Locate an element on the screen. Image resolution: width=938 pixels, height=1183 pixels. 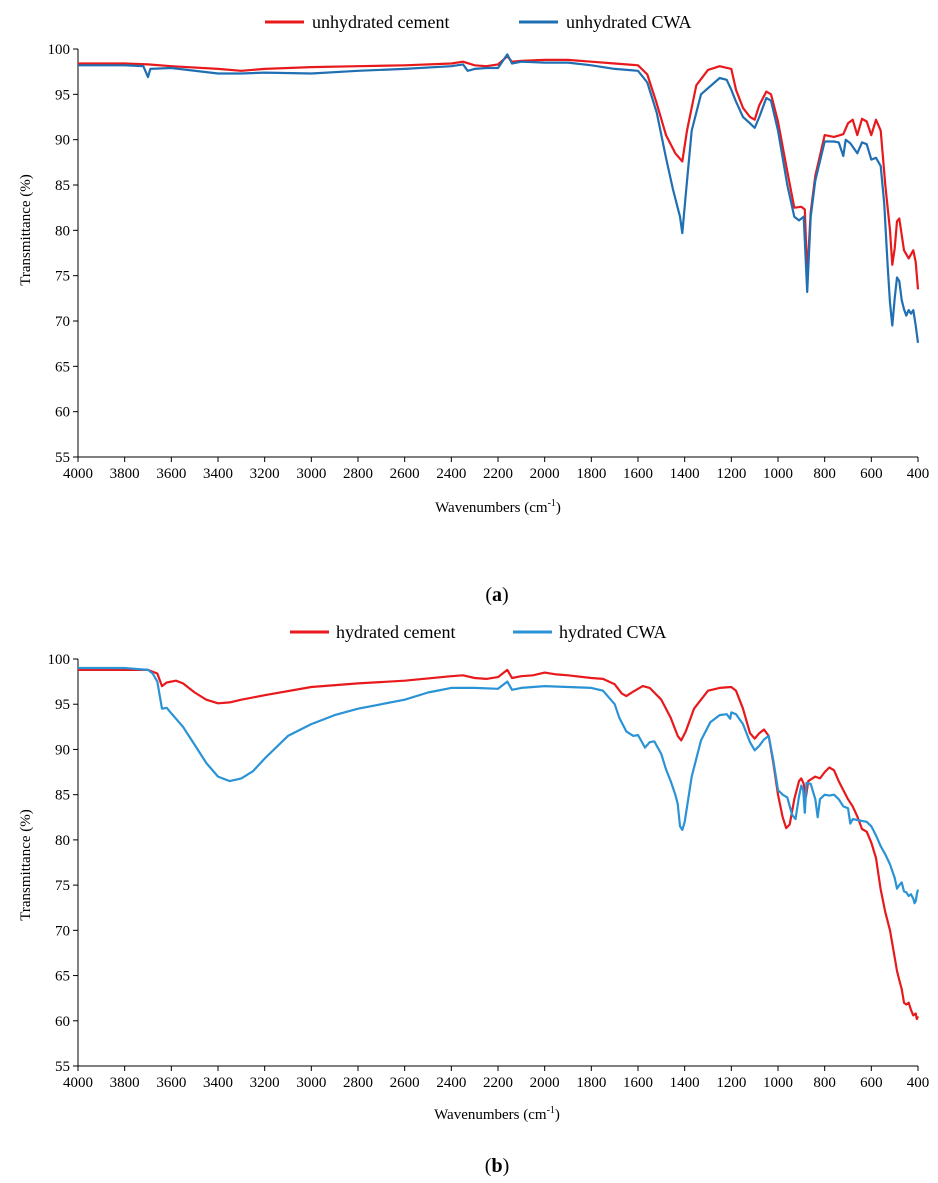
legend-label-unhydrated-cement: unhydrated cement is located at coordinates (380, 22).